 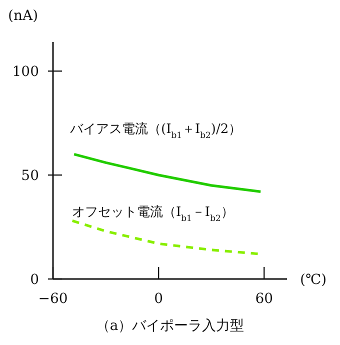 What do you see at coordinates (264, 299) in the screenshot?
I see `xtick: 60` at bounding box center [264, 299].